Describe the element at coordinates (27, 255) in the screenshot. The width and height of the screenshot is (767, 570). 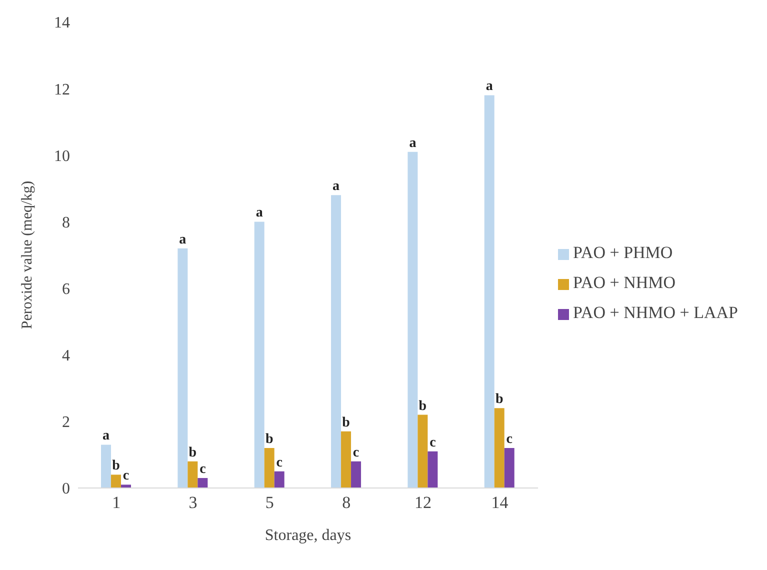
I see `y-axis-title: Peroxide value (meq/kg)` at that location.